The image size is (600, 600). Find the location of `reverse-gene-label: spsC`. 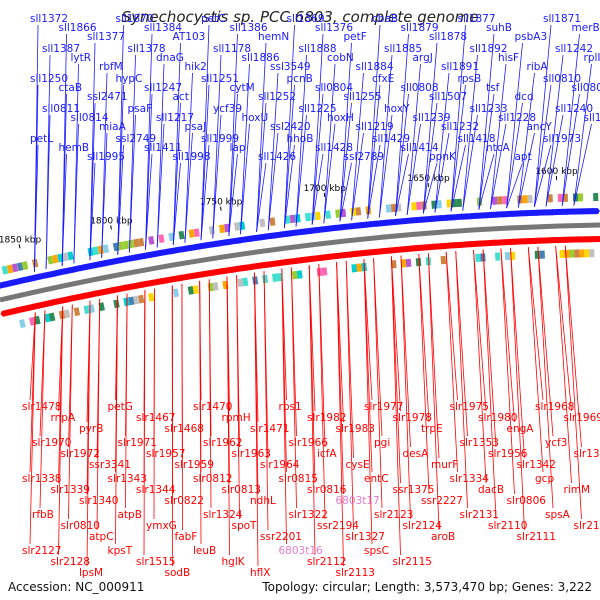

reverse-gene-label: spsC is located at coordinates (376, 551).